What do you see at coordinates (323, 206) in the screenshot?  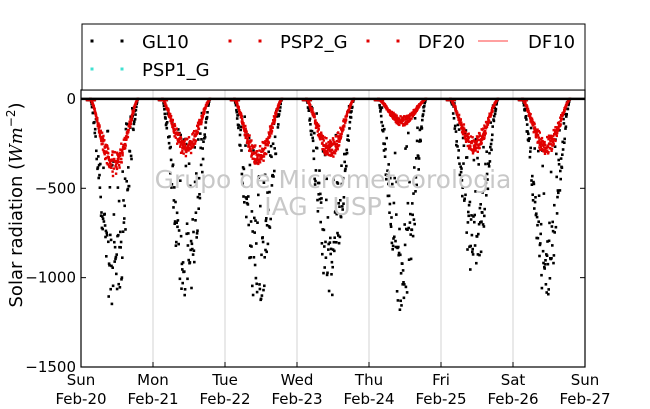 I see `watermark-line-2: IAG - USP` at bounding box center [323, 206].